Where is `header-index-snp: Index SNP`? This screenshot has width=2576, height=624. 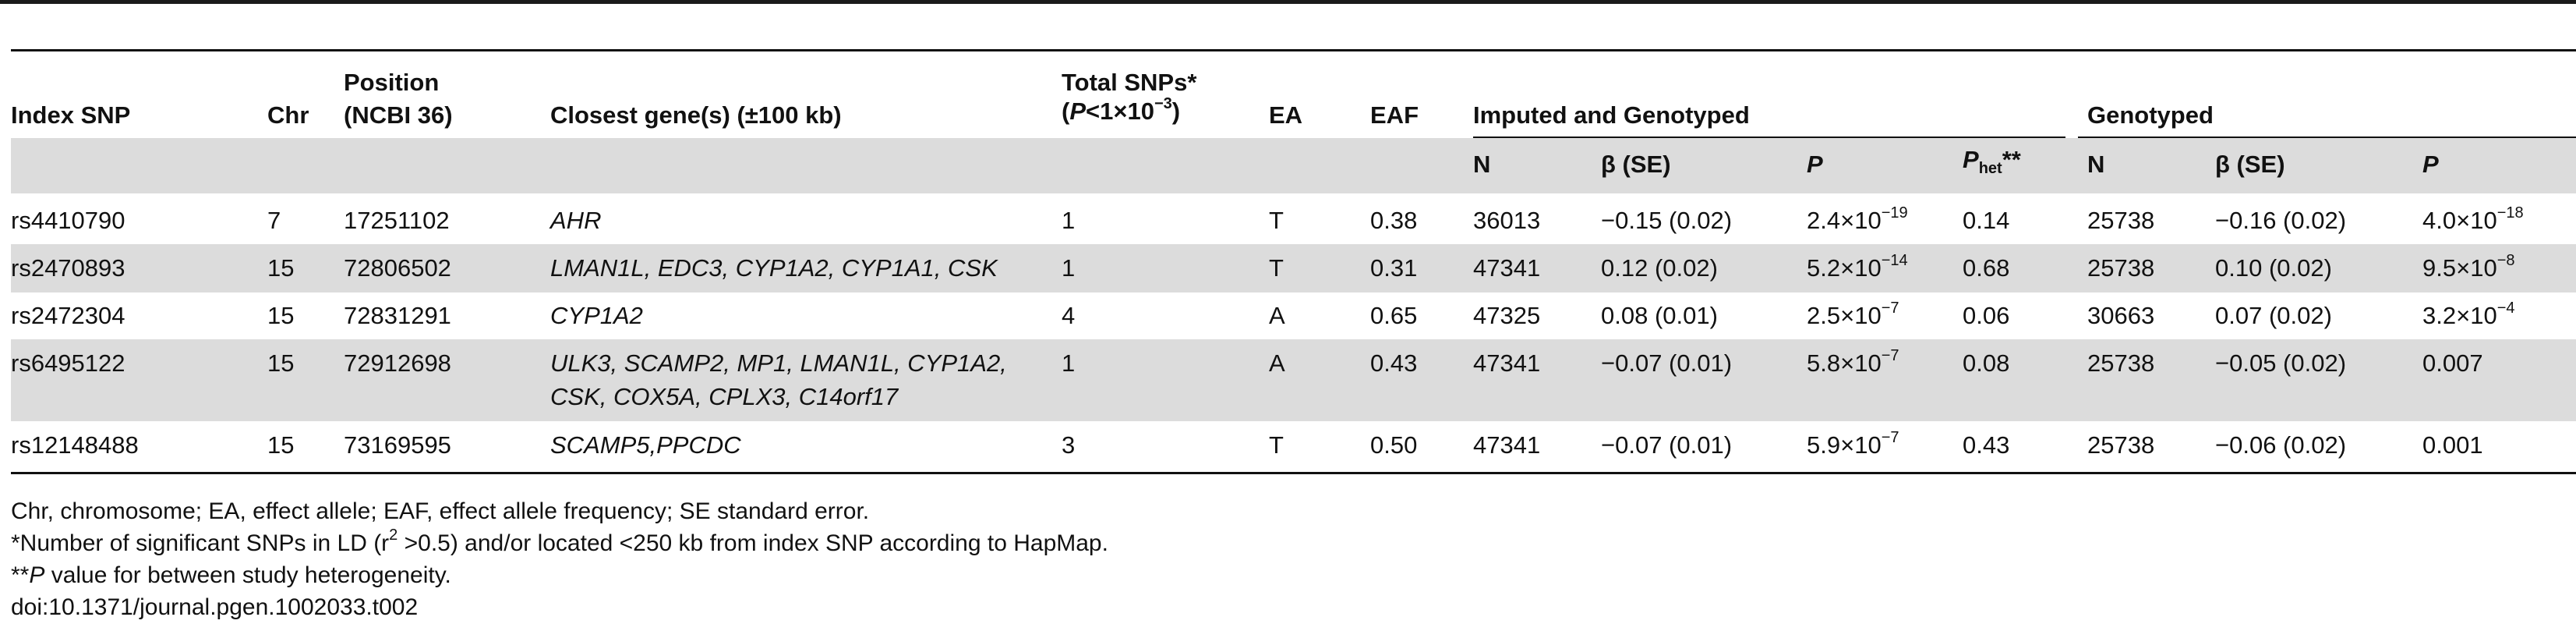 header-index-snp: Index SNP is located at coordinates (71, 115).